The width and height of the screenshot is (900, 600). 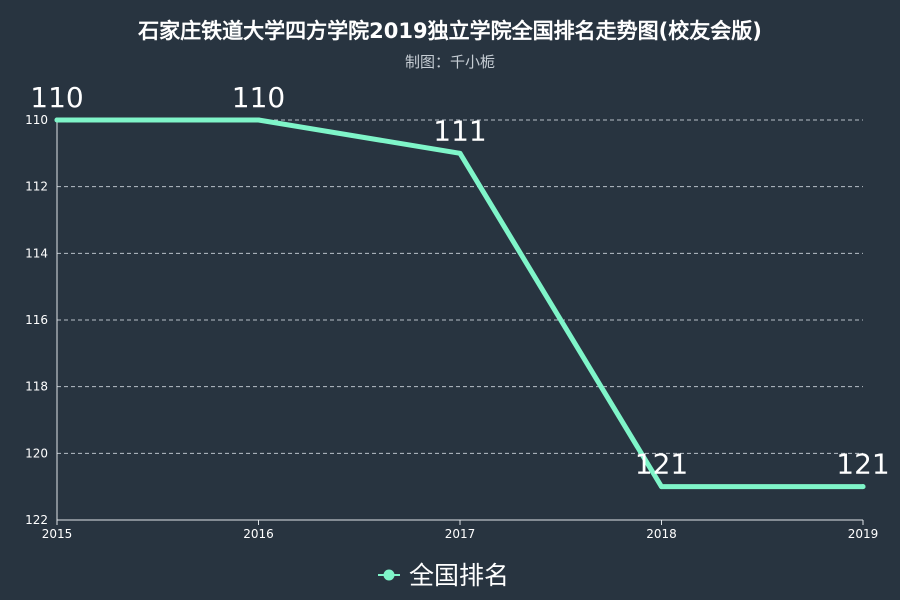 I want to click on x-axis-tick-labels: 2015 2016 2017 2018 2019, so click(x=460, y=534).